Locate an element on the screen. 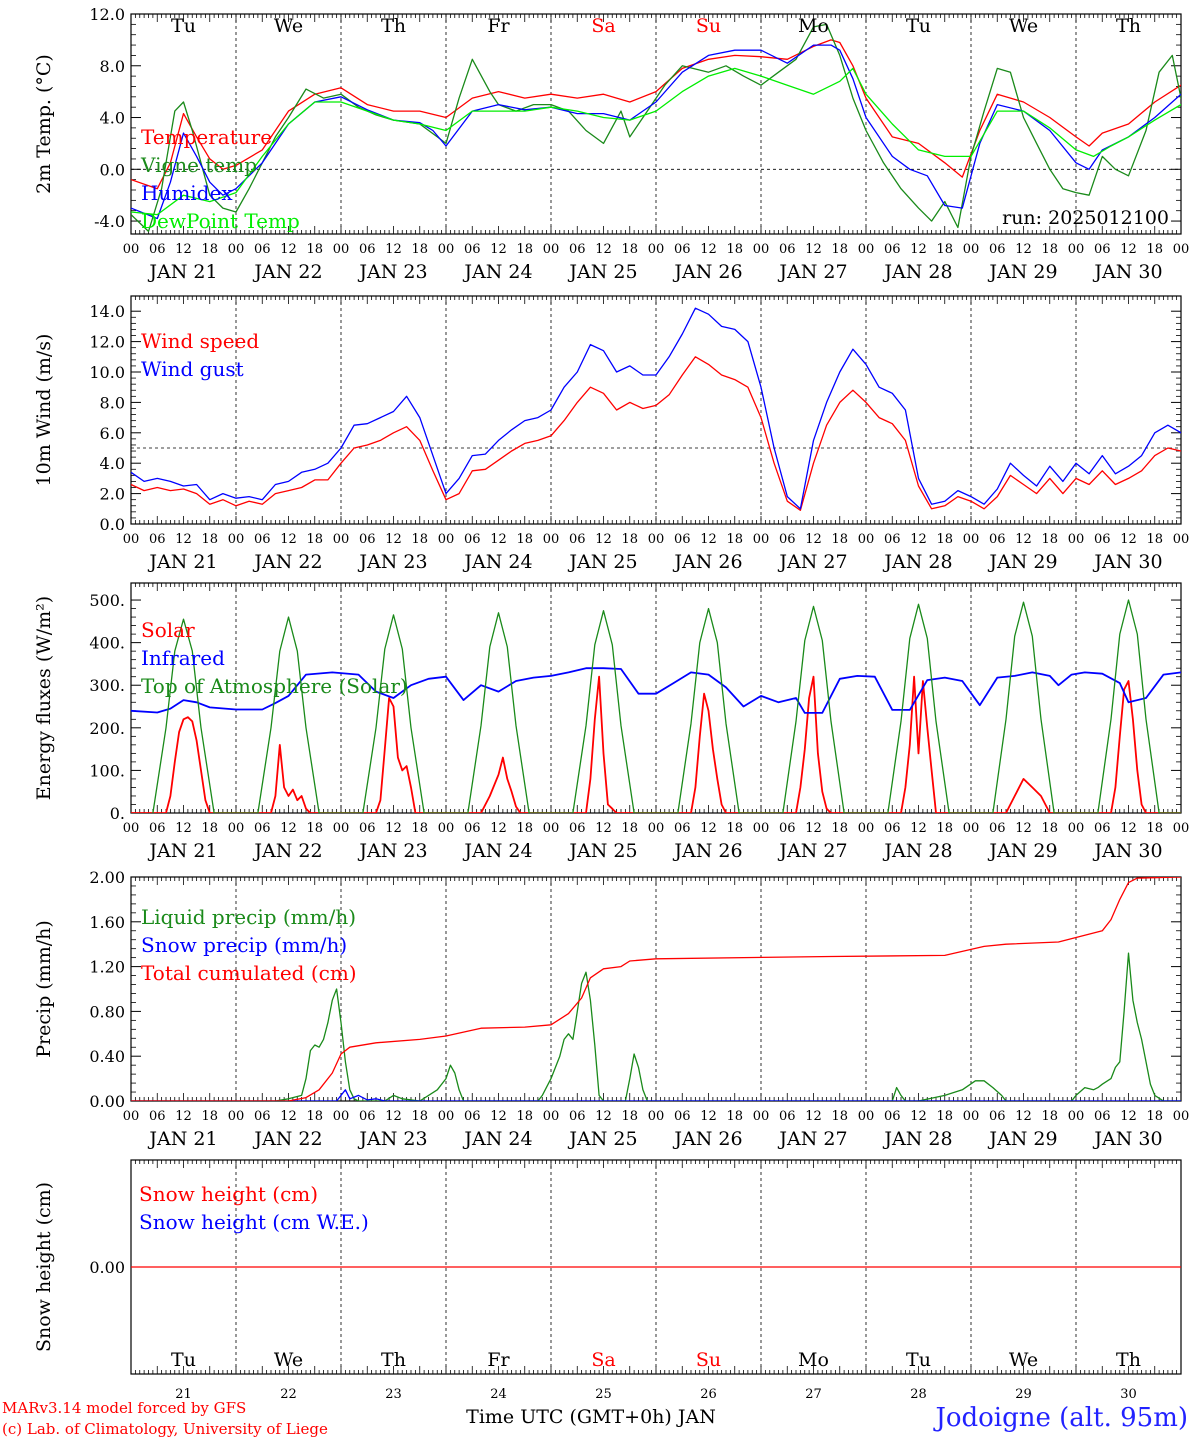  x-date-label: JAN 30 is located at coordinates (1127, 272).